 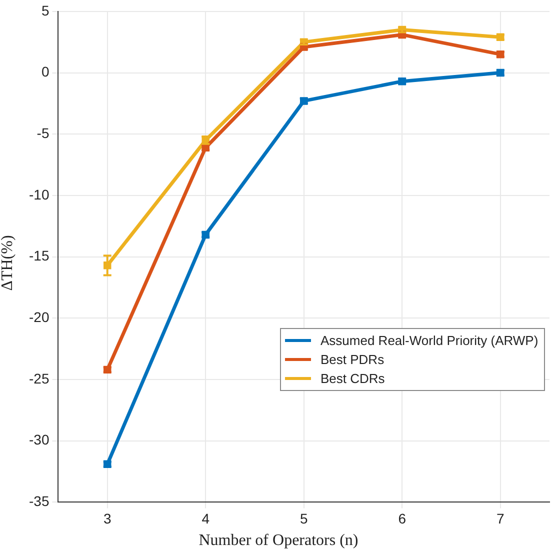 What do you see at coordinates (206, 518) in the screenshot?
I see `x-tick-label: 4` at bounding box center [206, 518].